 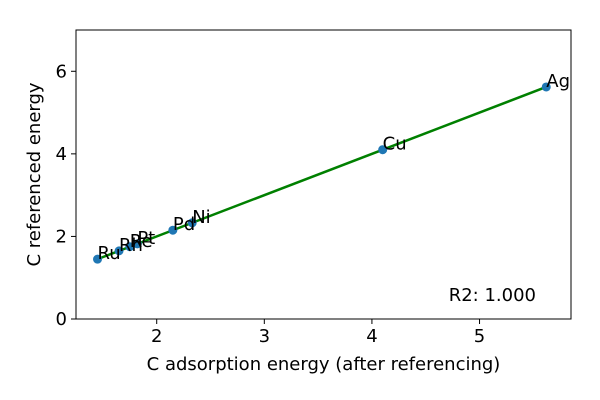 I want to click on point-label-re: Re, so click(x=141, y=241).